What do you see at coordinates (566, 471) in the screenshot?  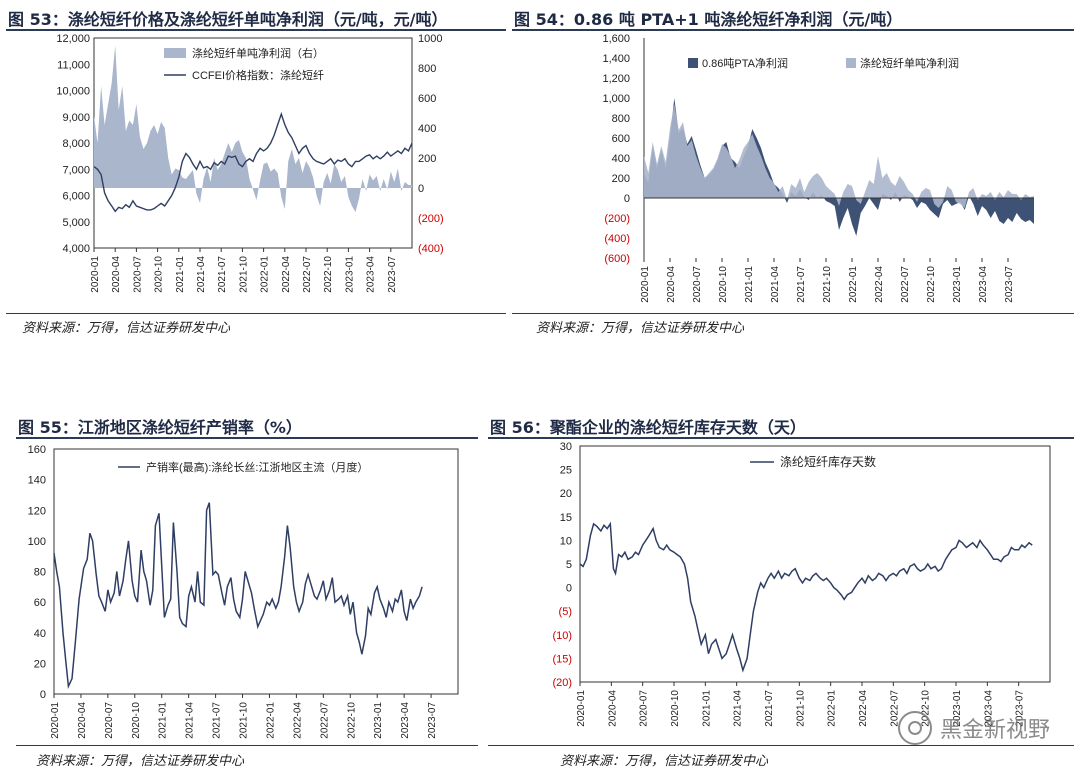 I see `y-tick-label: 25` at bounding box center [566, 471].